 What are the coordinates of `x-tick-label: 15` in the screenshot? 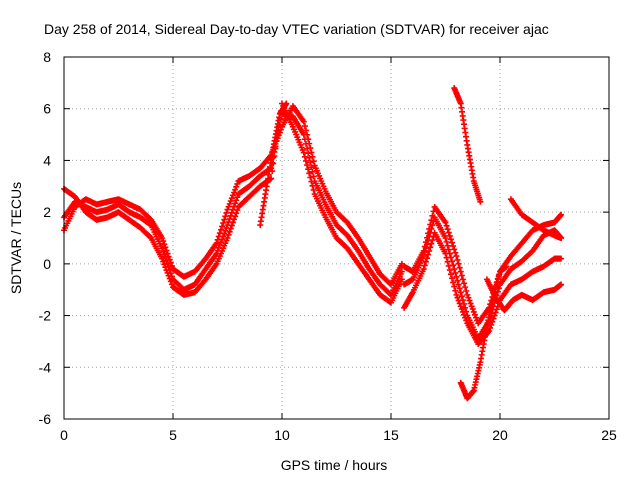 It's located at (391, 435).